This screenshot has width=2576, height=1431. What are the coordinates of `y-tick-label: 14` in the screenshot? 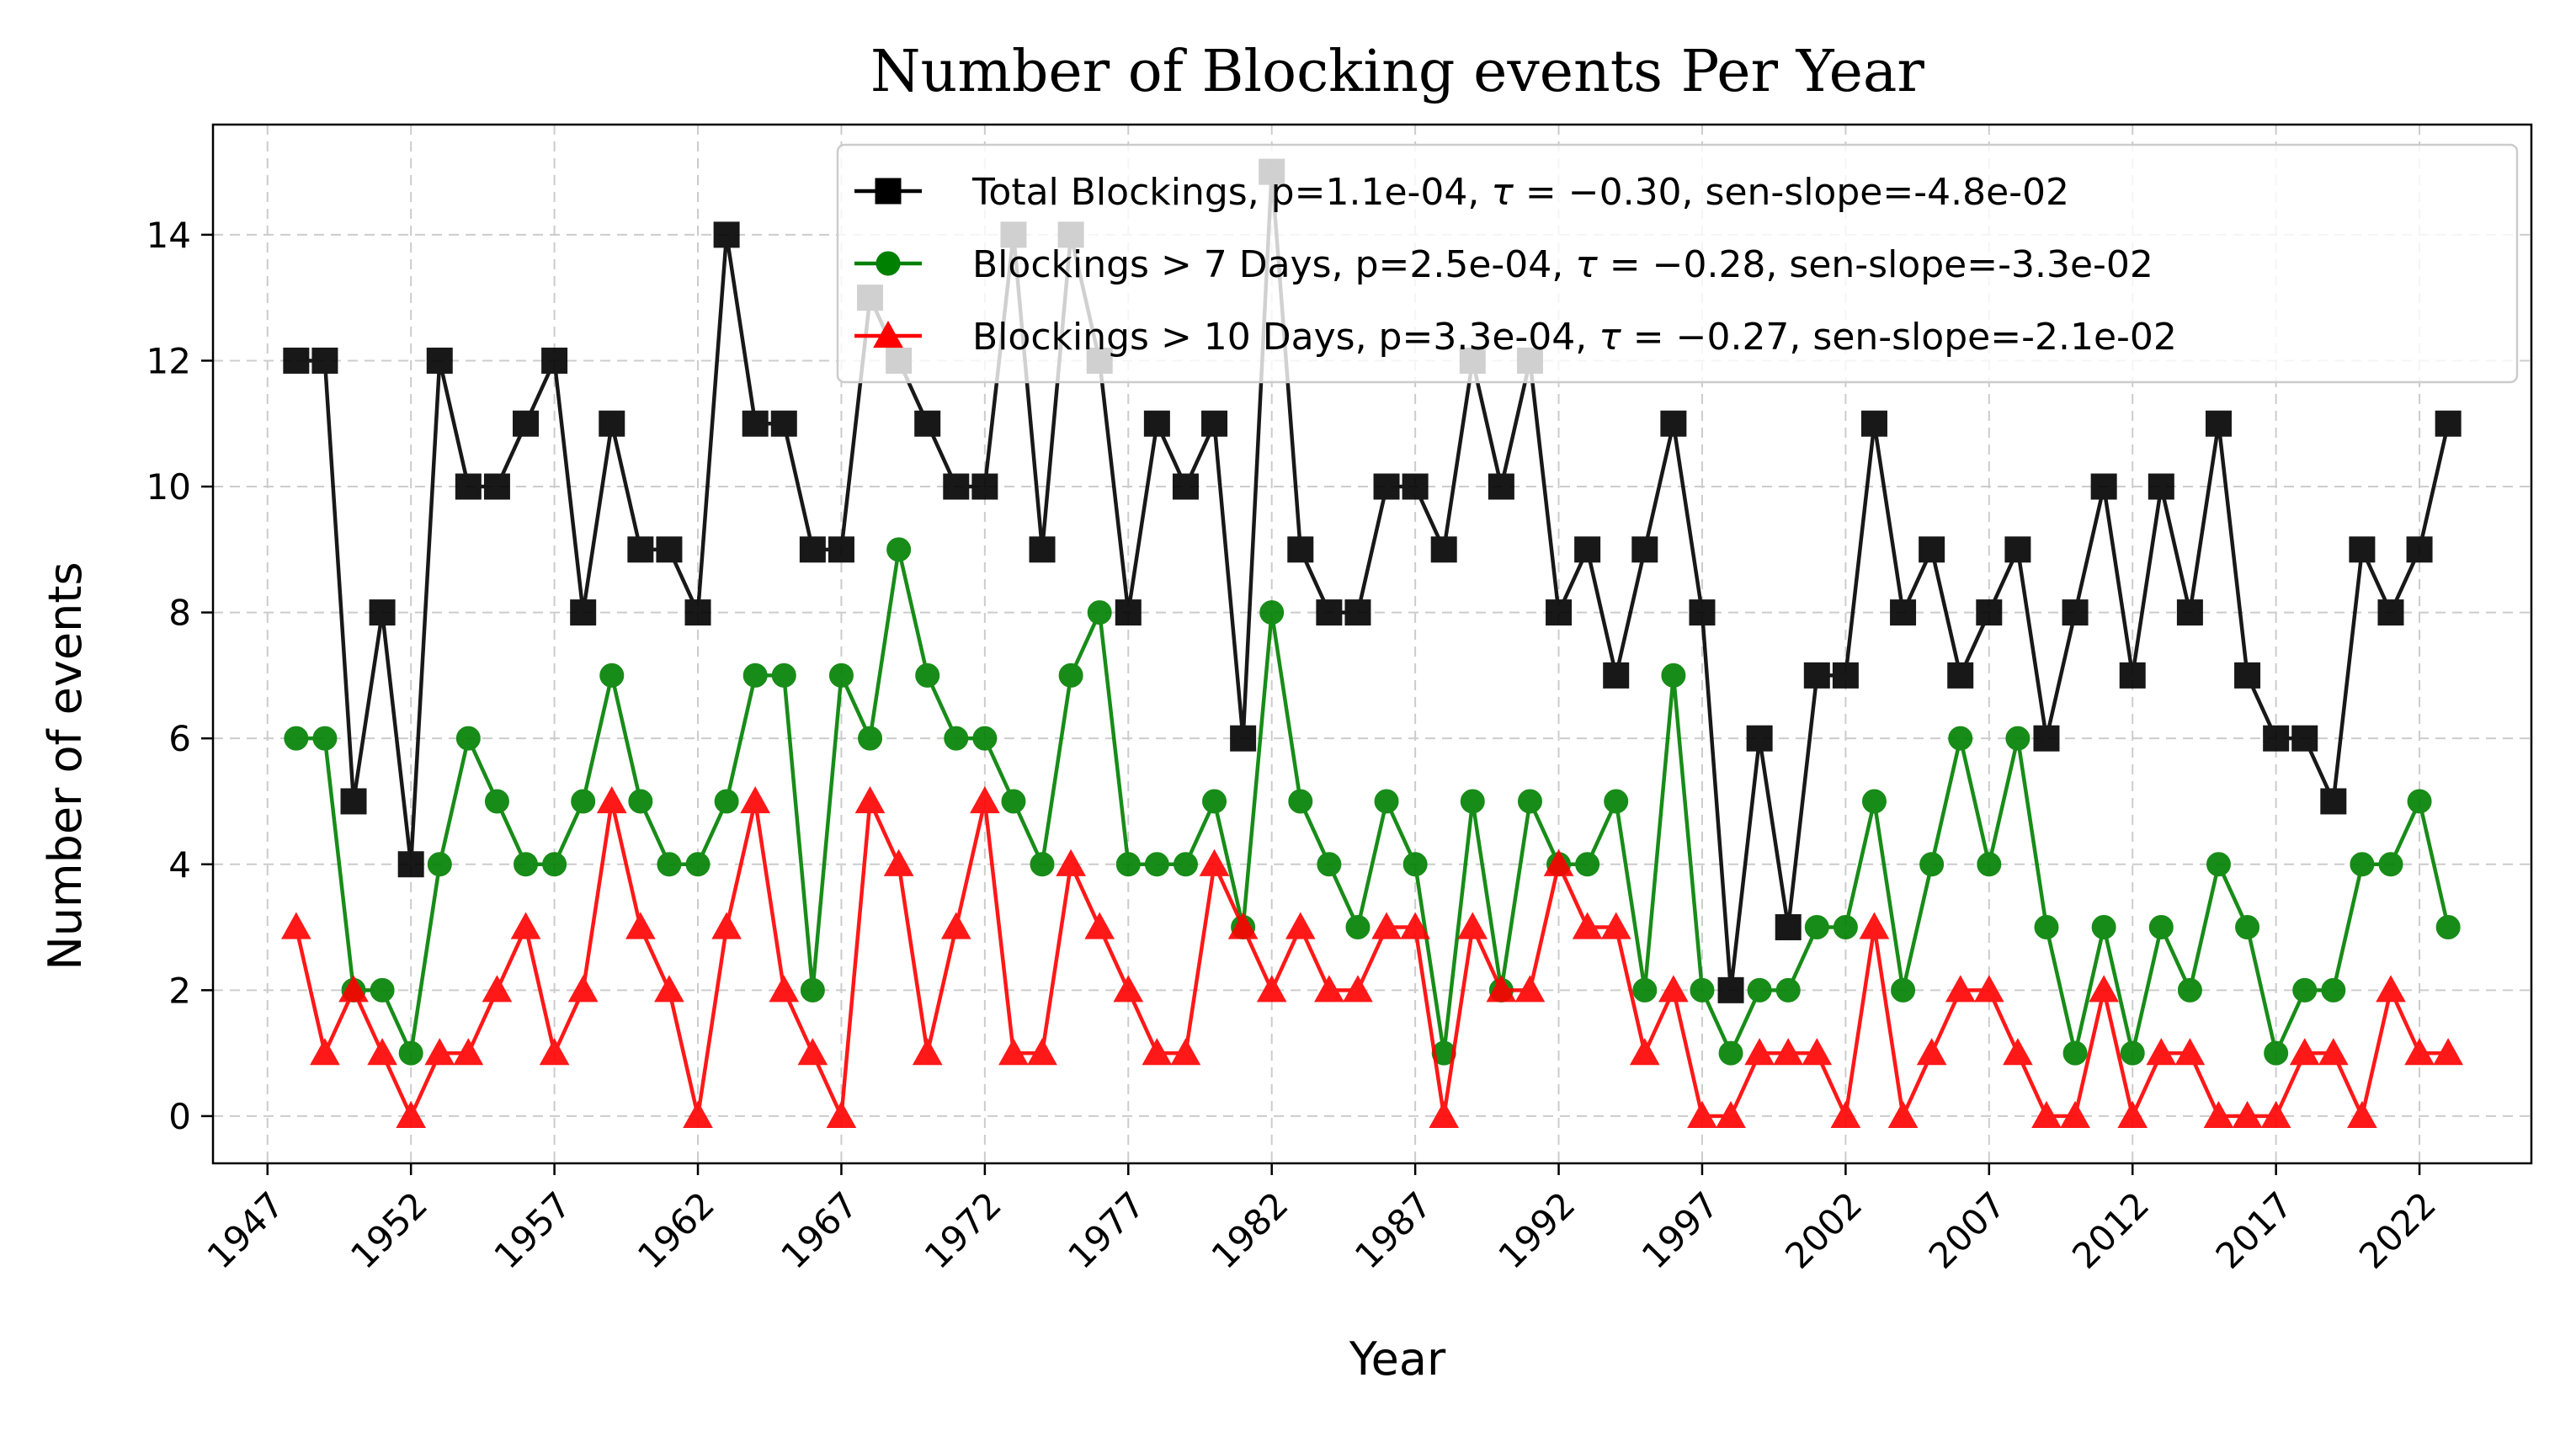 It's located at (169, 235).